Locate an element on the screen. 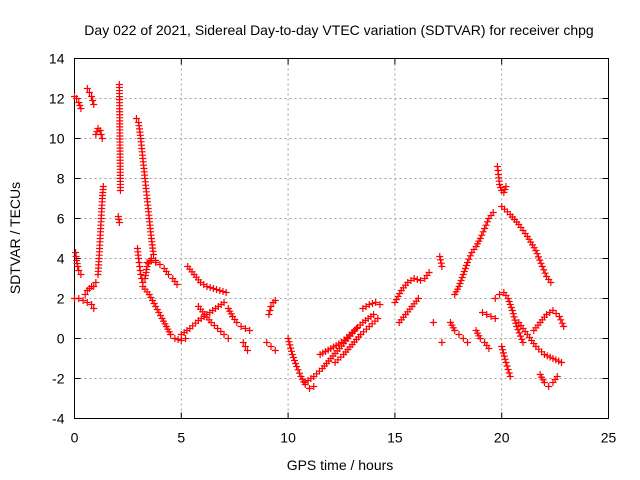  x-tick-label: 5 is located at coordinates (181, 438).